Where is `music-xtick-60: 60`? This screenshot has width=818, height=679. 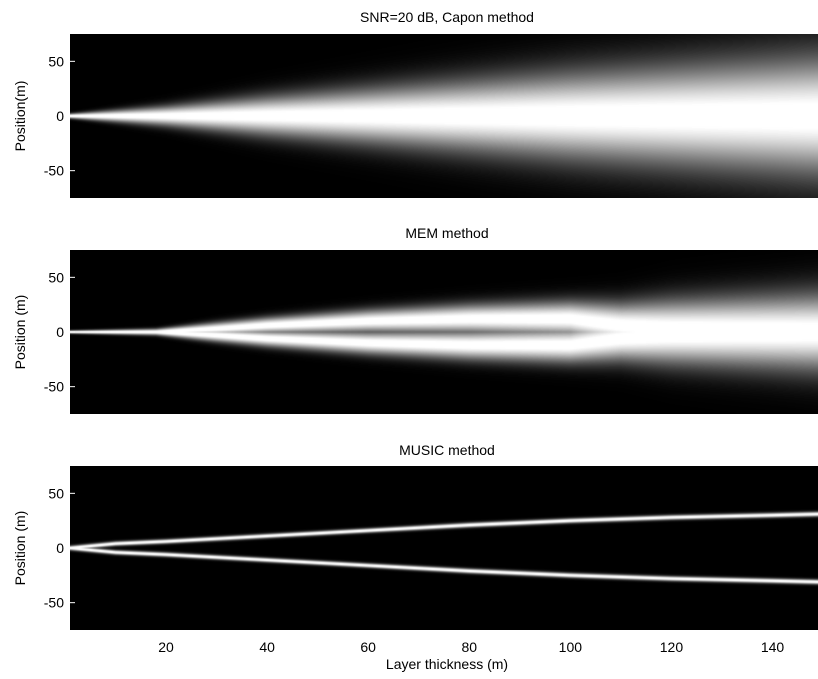
music-xtick-60: 60 is located at coordinates (368, 647).